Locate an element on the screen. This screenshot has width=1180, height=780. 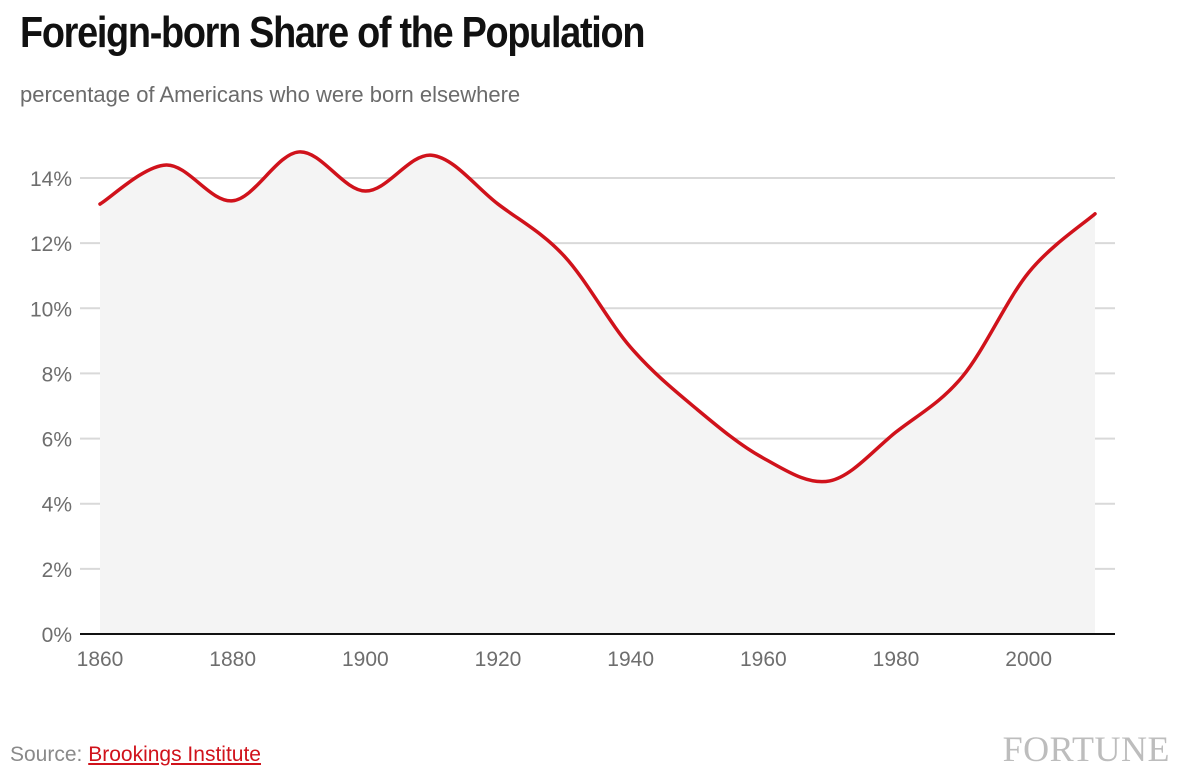
y-tick-label: 0% is located at coordinates (57, 635).